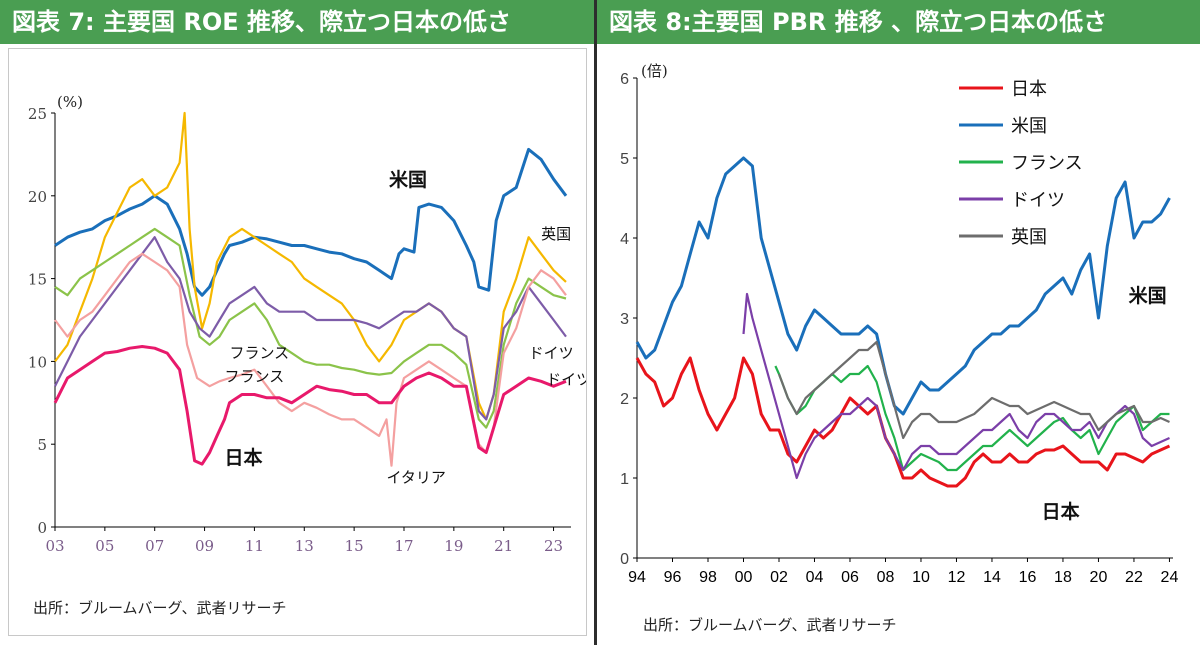  I want to click on x-tick-label: 04, so click(815, 577).